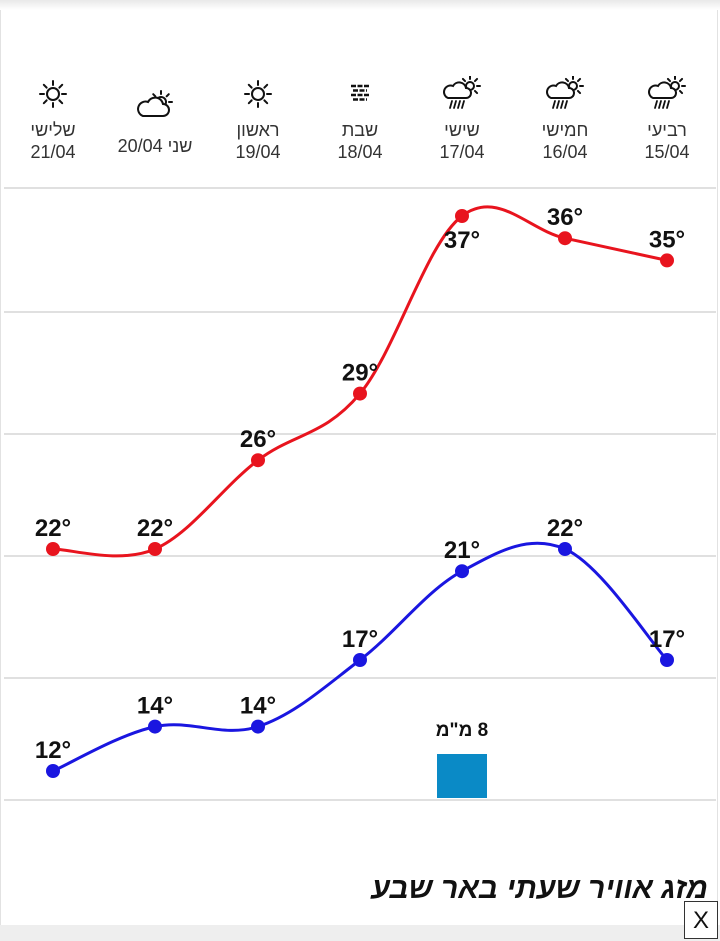 This screenshot has height=941, width=720. Describe the element at coordinates (462, 152) in the screenshot. I see `day-date: 17/04` at that location.